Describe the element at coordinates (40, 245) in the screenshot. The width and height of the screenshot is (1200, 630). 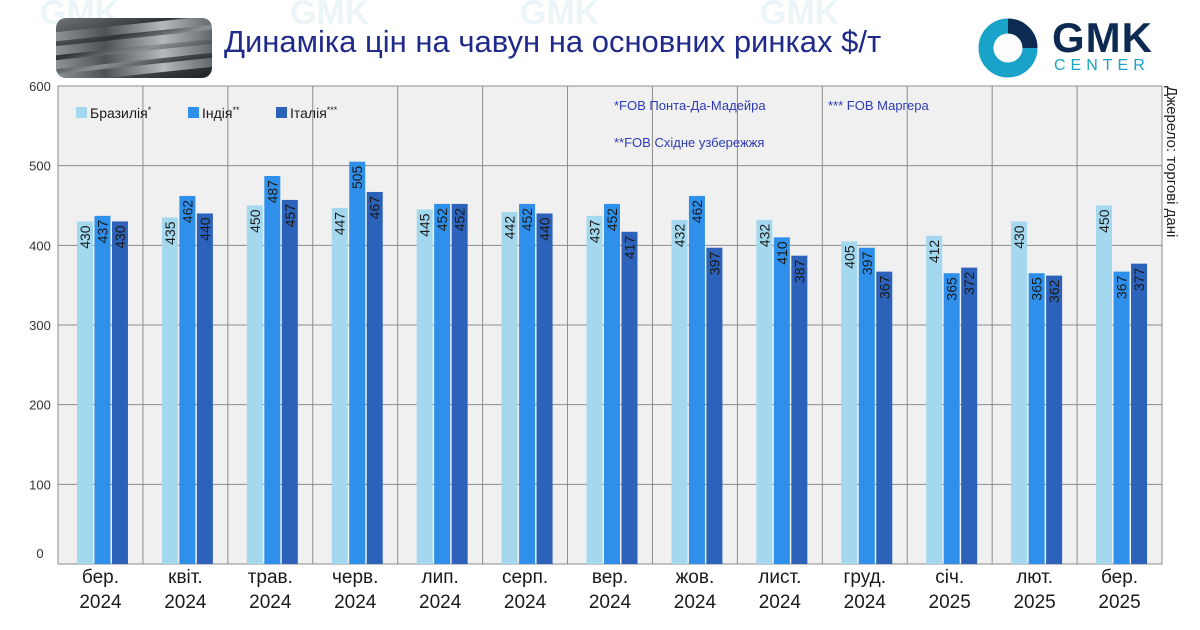
I see `y-tick-label: 400` at that location.